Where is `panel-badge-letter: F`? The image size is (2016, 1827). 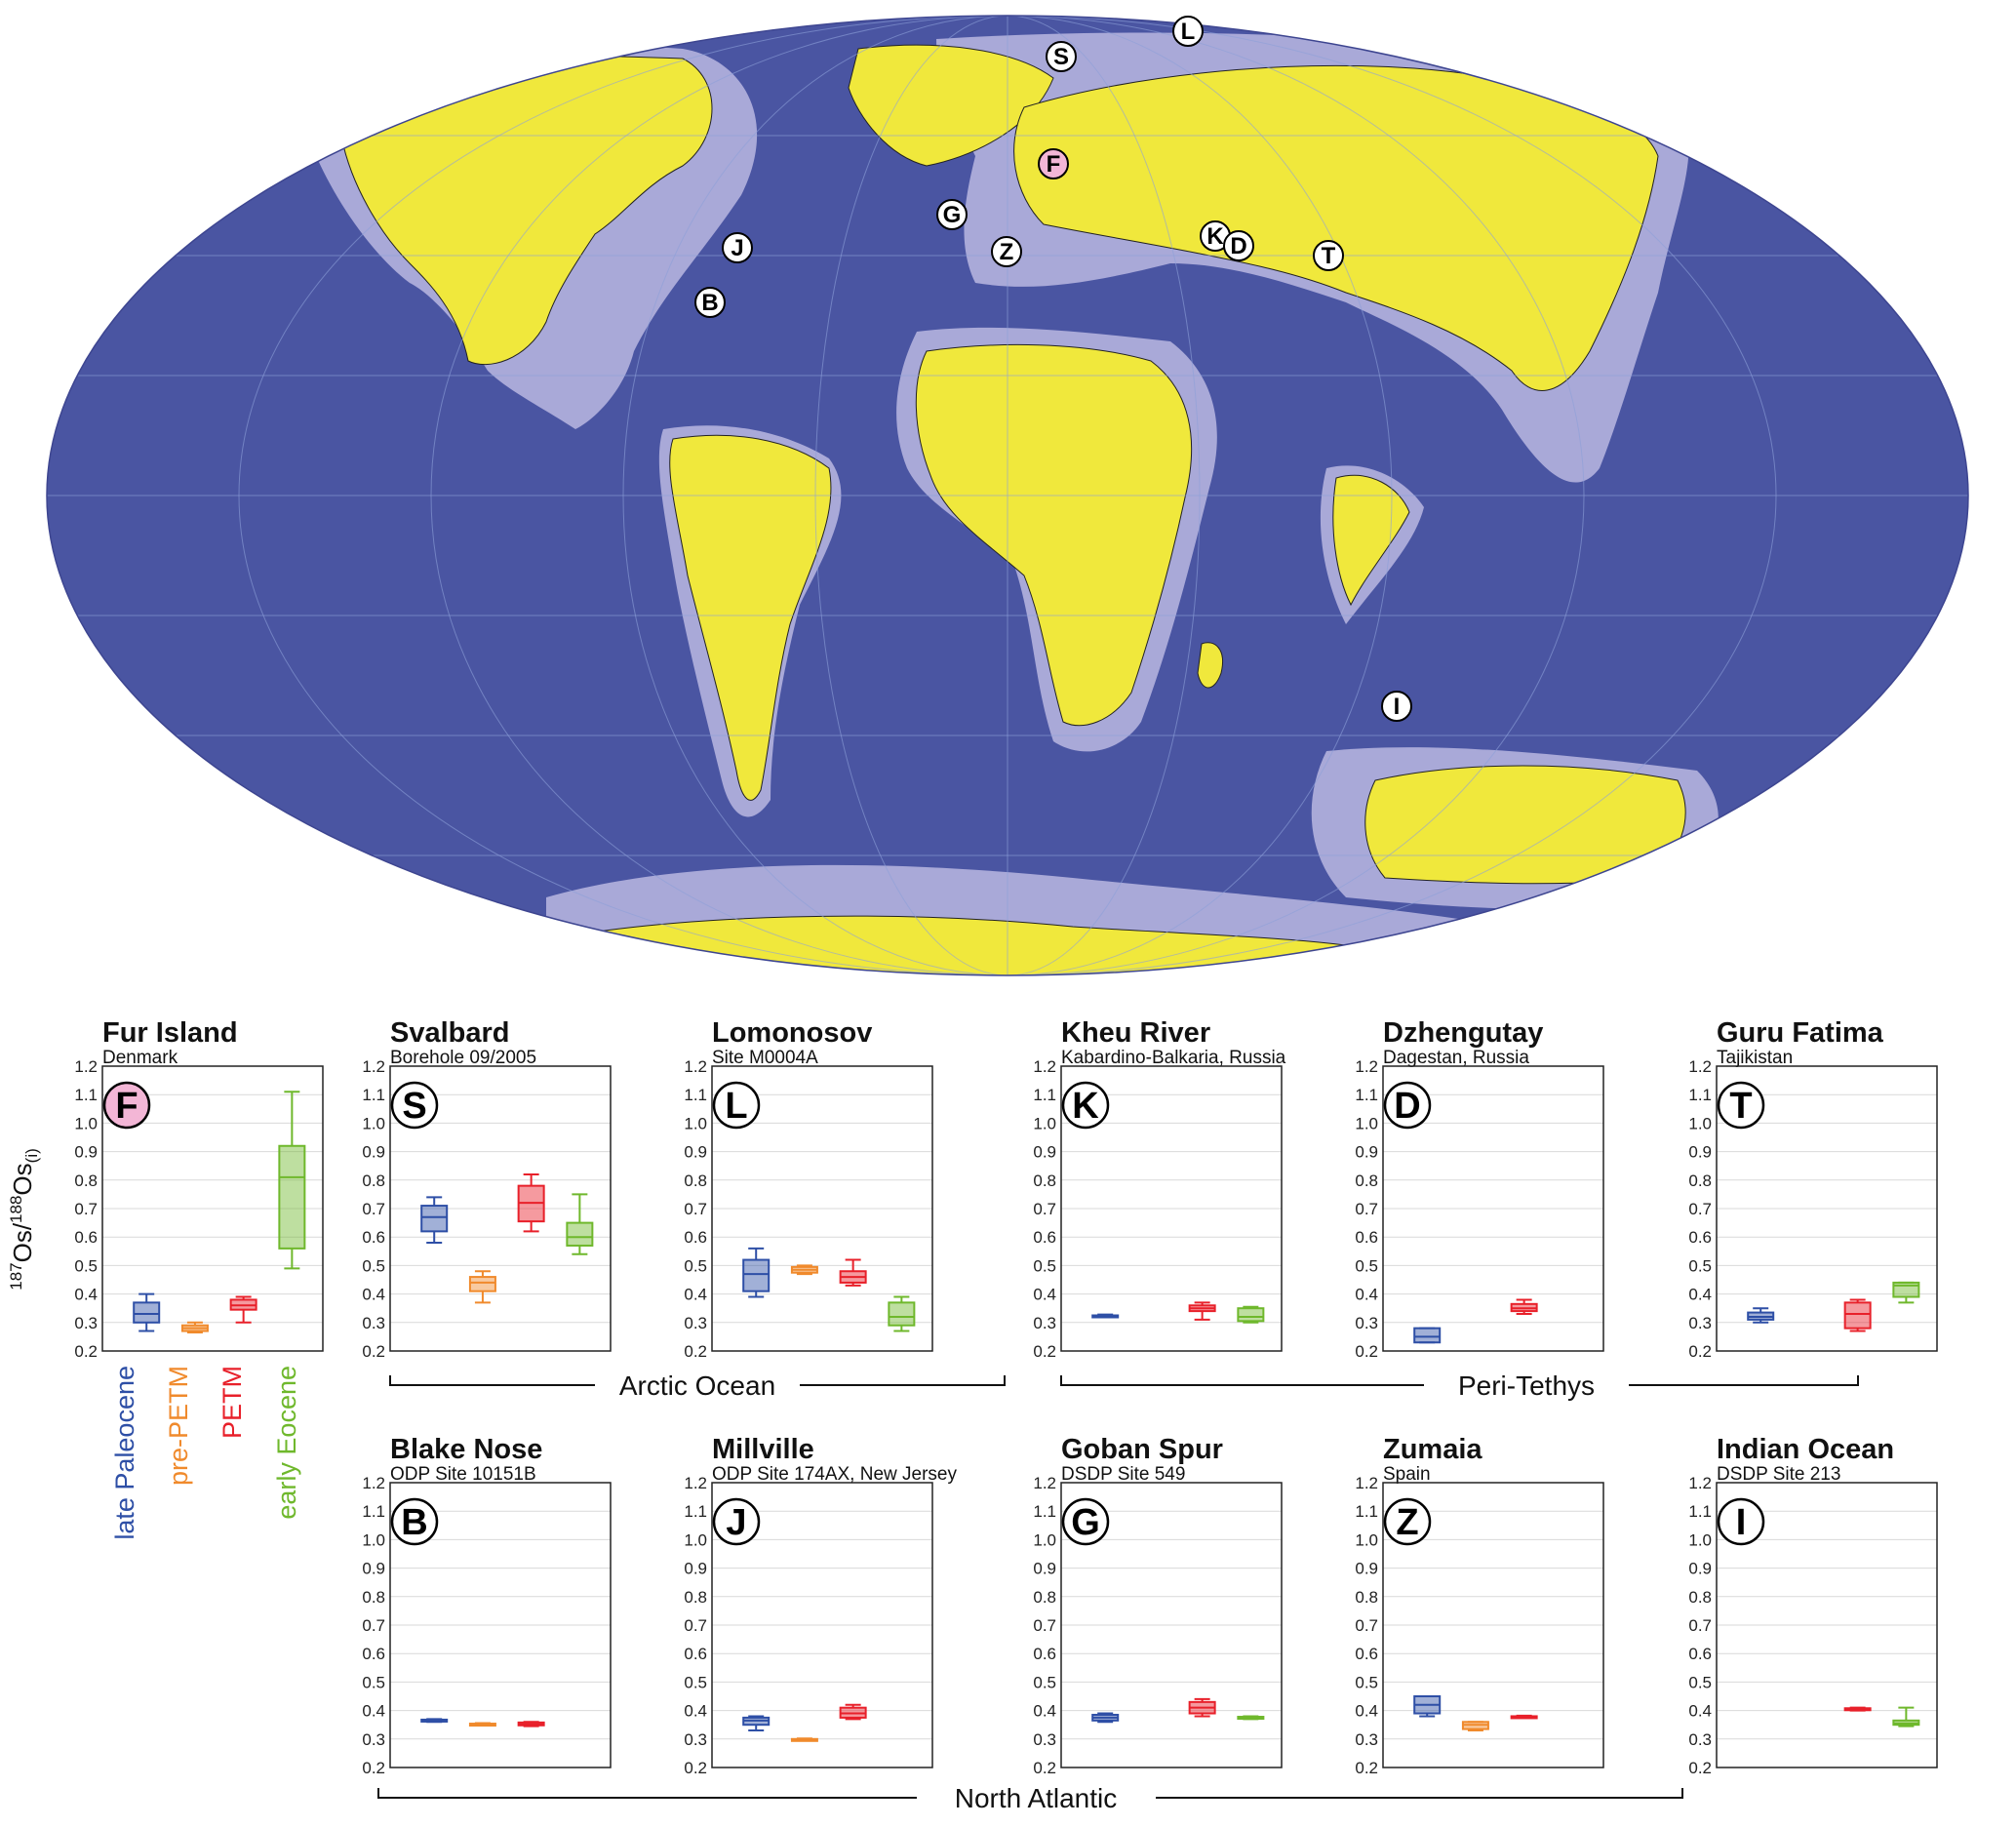 panel-badge-letter: F is located at coordinates (127, 1106).